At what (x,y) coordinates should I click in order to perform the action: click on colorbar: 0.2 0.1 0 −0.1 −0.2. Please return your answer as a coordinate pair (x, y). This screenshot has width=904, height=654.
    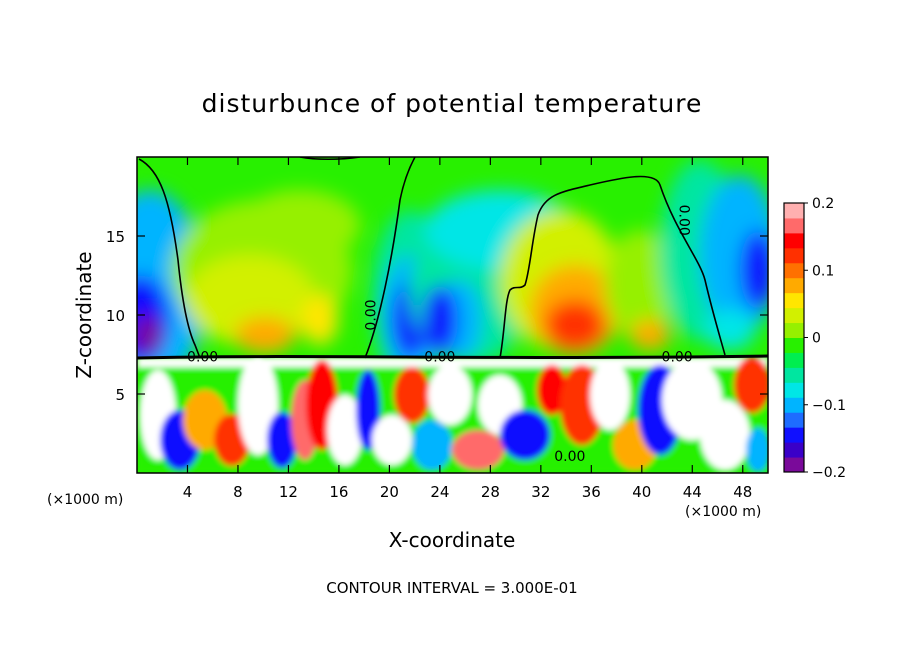
    Looking at the image, I should click on (814, 338).